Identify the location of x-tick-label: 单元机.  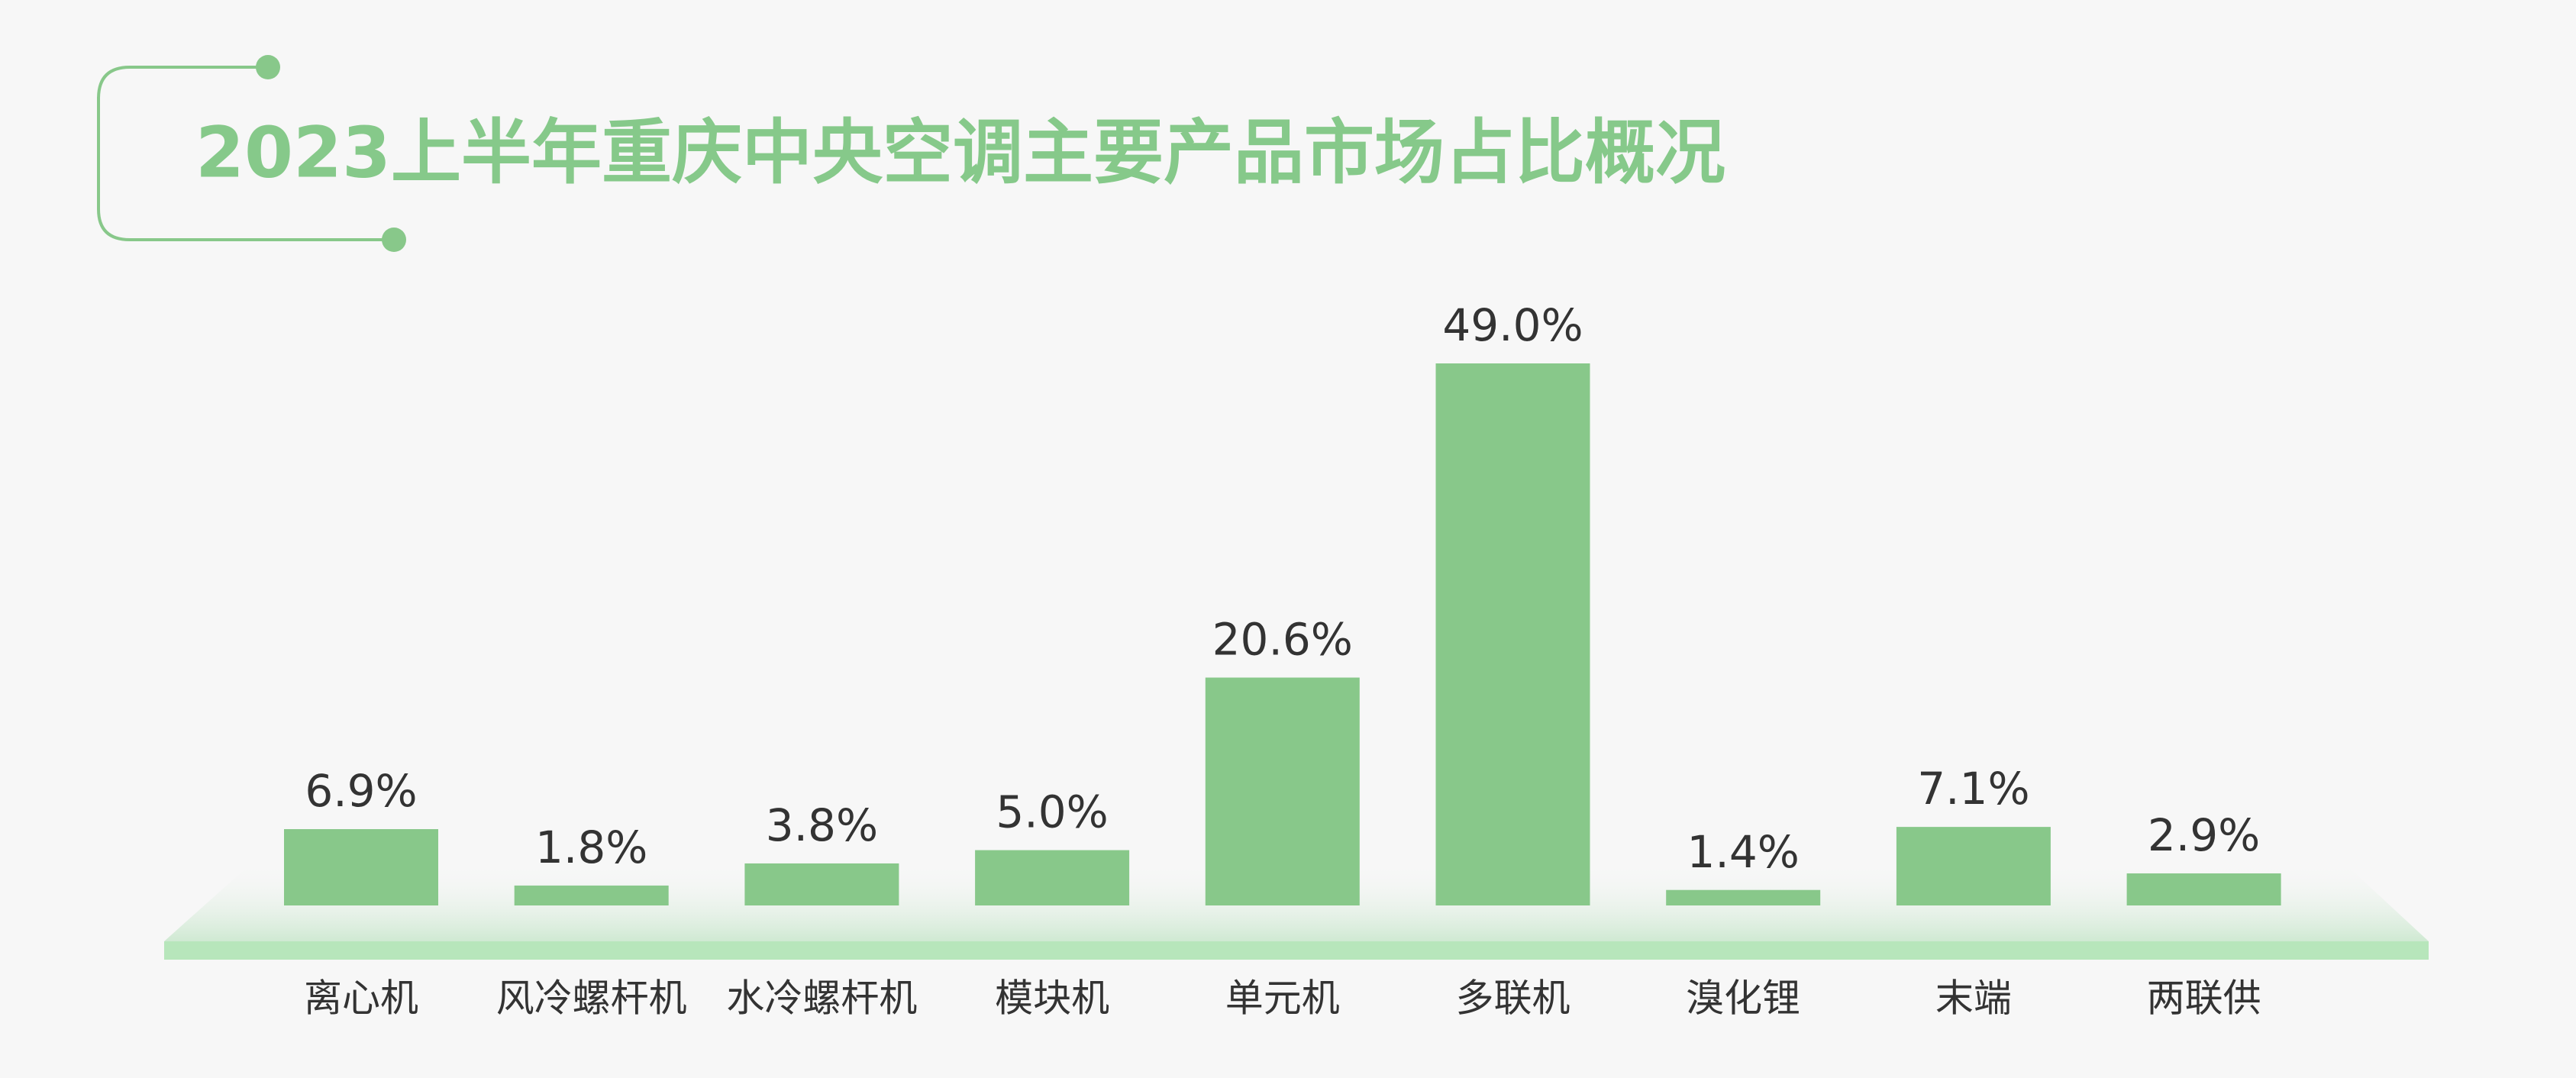
(1282, 998).